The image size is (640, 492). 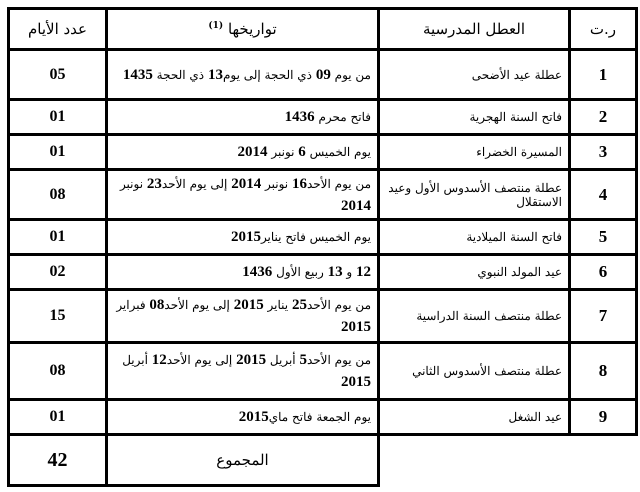 I want to click on holiday-dates: يوم الخميس فاتح يناير2015, so click(x=242, y=237).